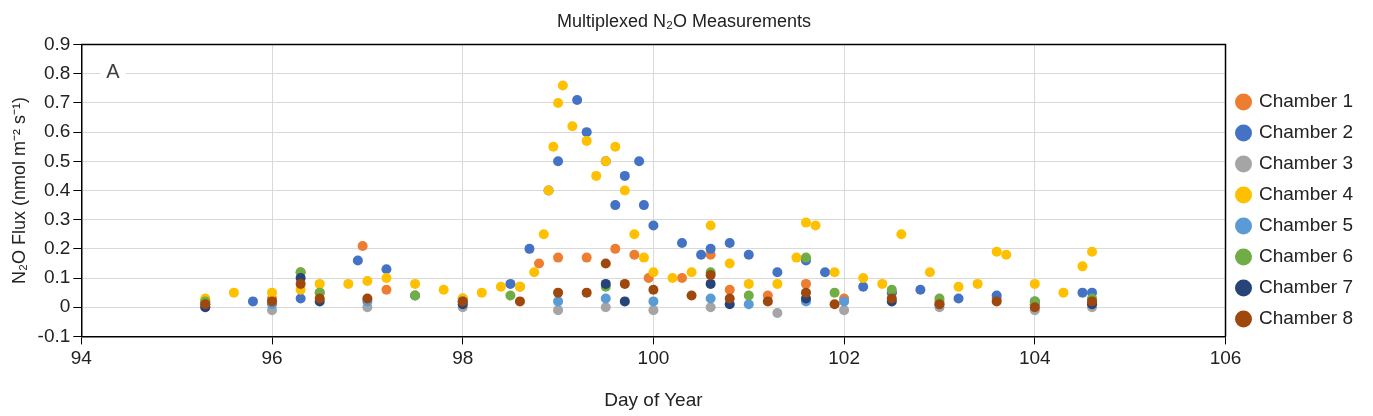 The image size is (1373, 416). I want to click on x-tick-label: 98, so click(463, 358).